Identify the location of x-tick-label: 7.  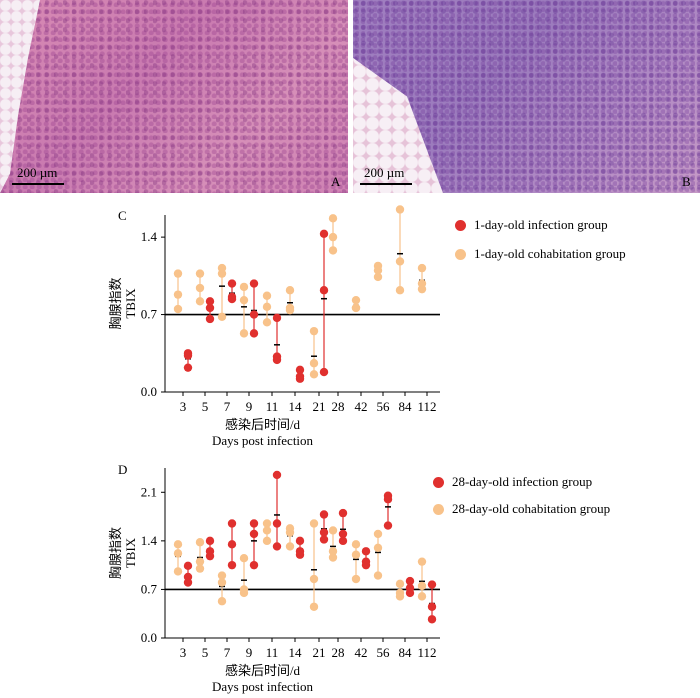
(227, 406).